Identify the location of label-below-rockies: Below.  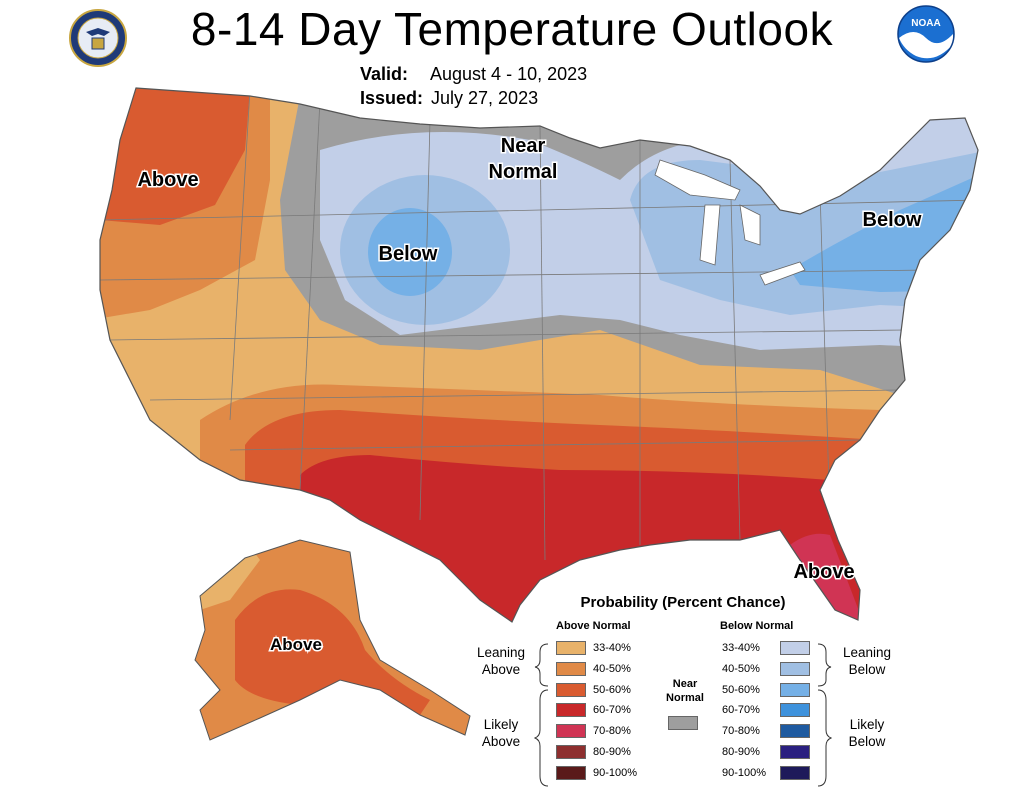
(408, 254).